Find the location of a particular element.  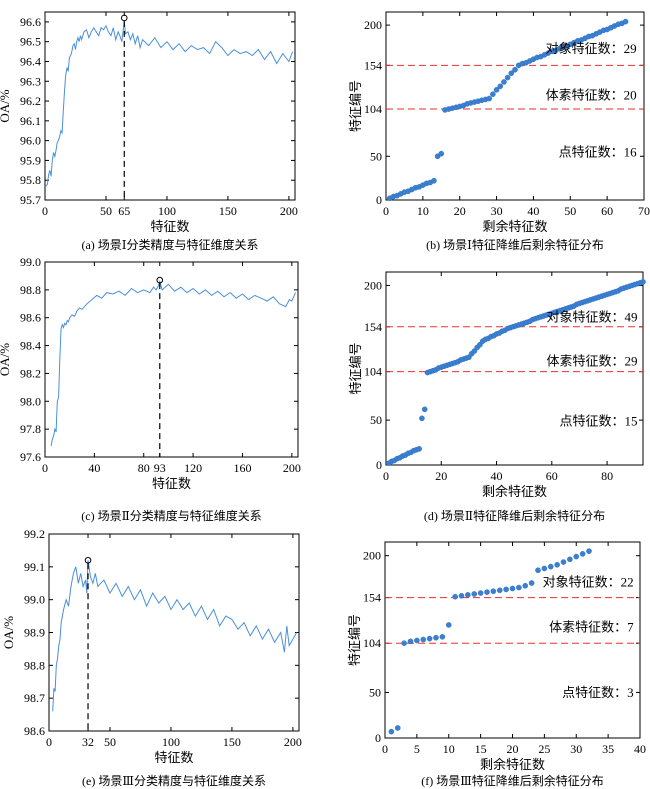

y-tick-label: 96.0 is located at coordinates (30, 141).